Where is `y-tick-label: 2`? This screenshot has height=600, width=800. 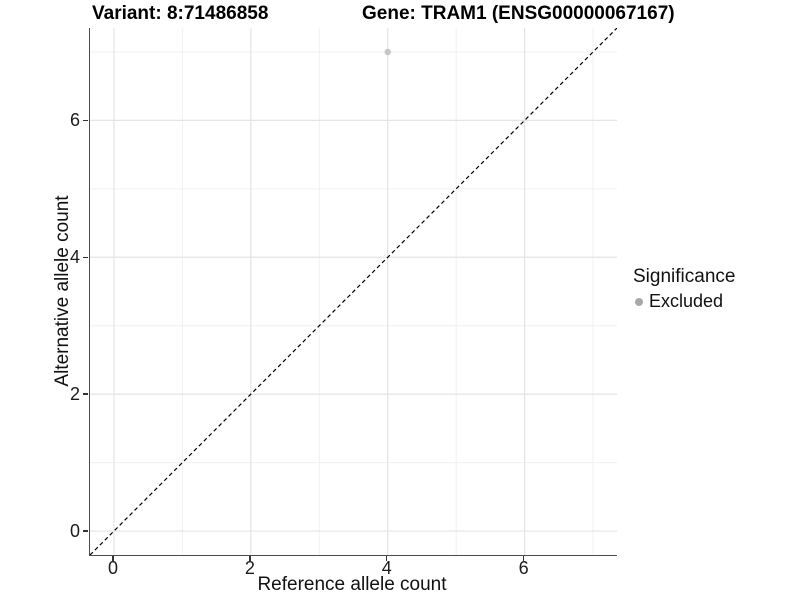 y-tick-label: 2 is located at coordinates (74, 394).